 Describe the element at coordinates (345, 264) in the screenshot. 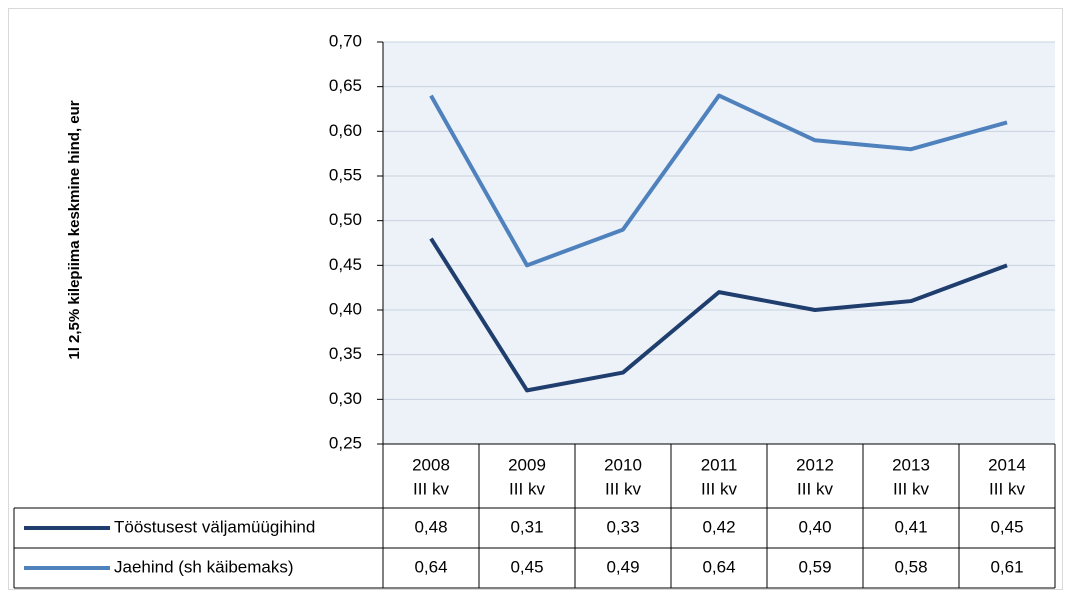

I see `y-tick-label: 0,45` at that location.